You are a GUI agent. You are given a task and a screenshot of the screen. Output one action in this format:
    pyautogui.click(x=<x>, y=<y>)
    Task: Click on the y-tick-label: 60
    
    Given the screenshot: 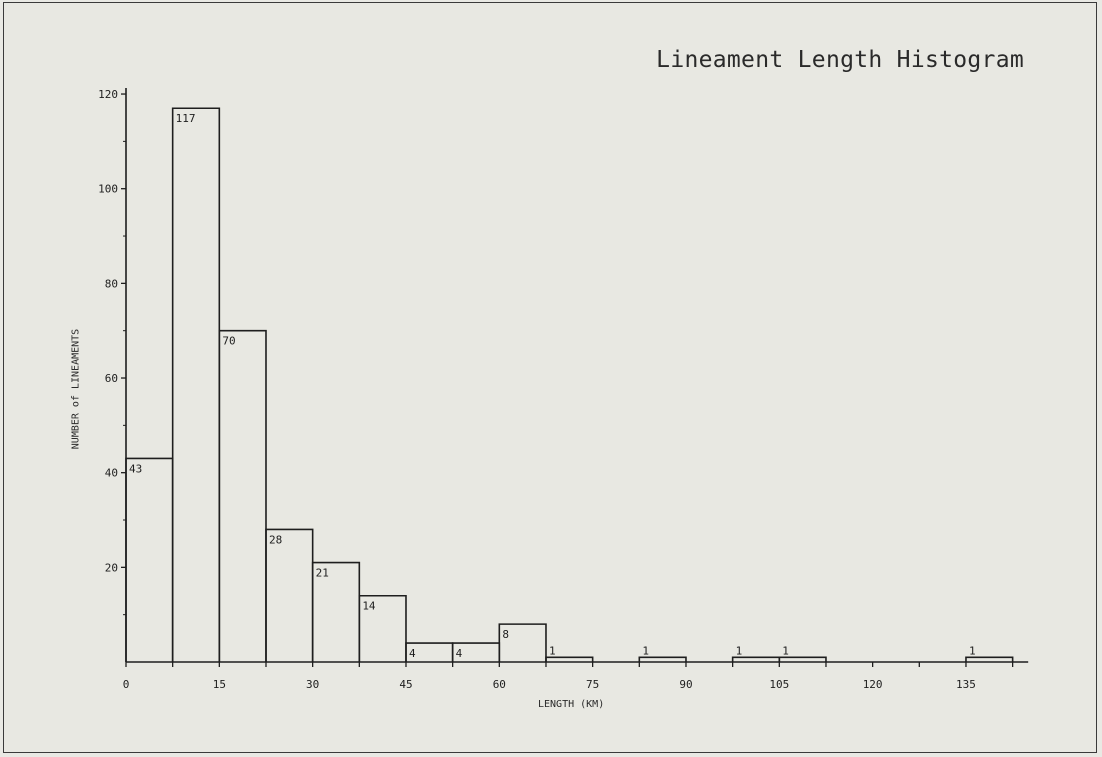 What is the action you would take?
    pyautogui.click(x=111, y=378)
    